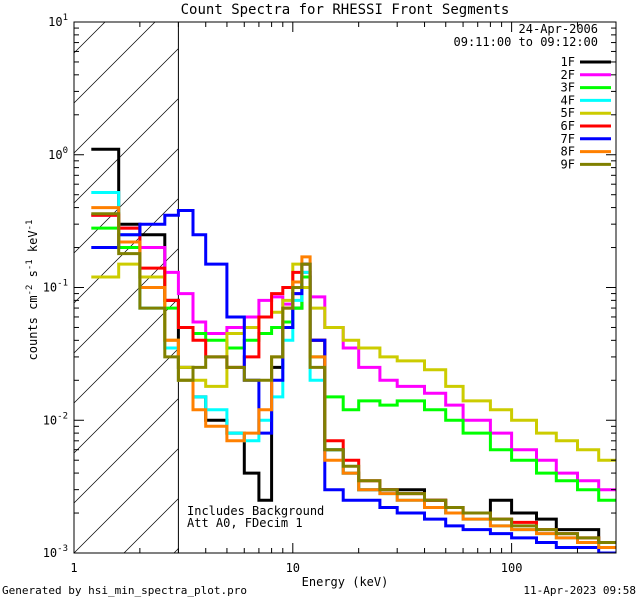 This screenshot has height=600, width=640. What do you see at coordinates (558, 29) in the screenshot?
I see `date-label: 24-Apr-2006` at bounding box center [558, 29].